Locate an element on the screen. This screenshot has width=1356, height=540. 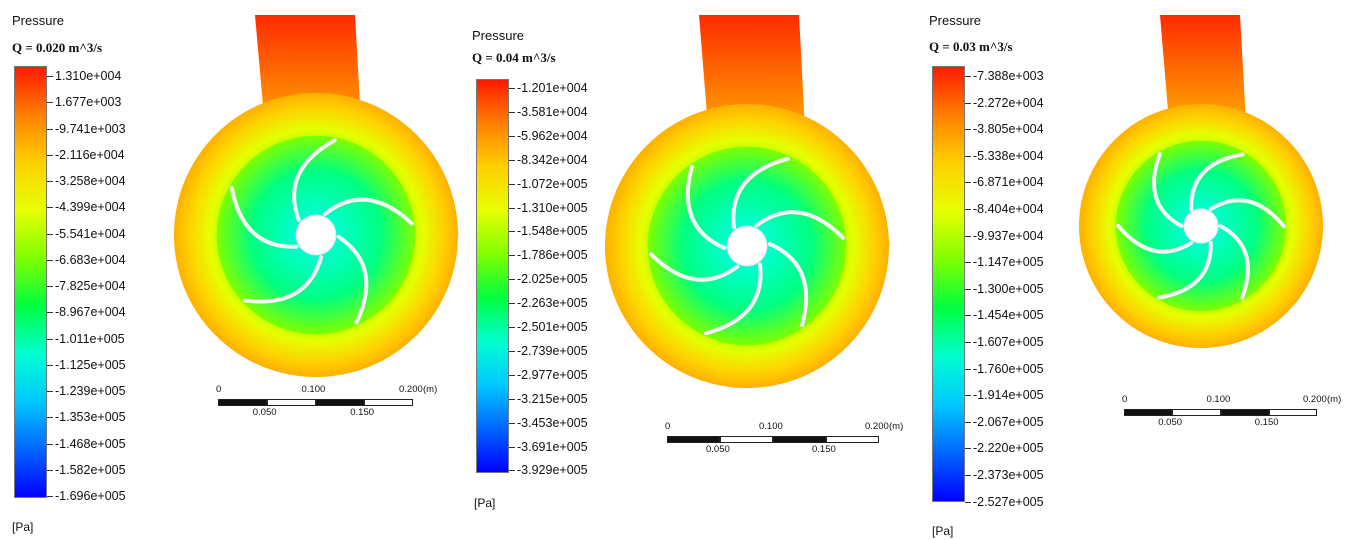
flow-rate-label: Q = 0.04 m^3/s is located at coordinates (514, 57).